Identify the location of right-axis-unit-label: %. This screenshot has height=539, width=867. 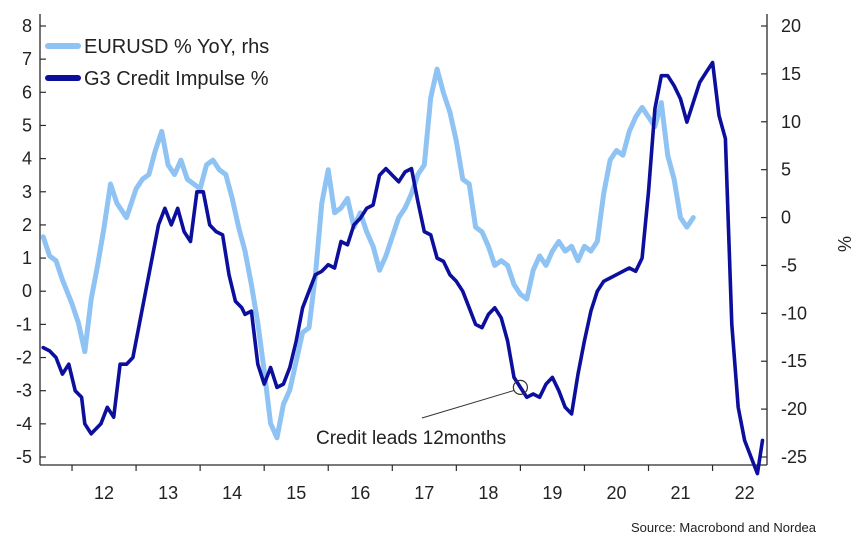
(844, 244).